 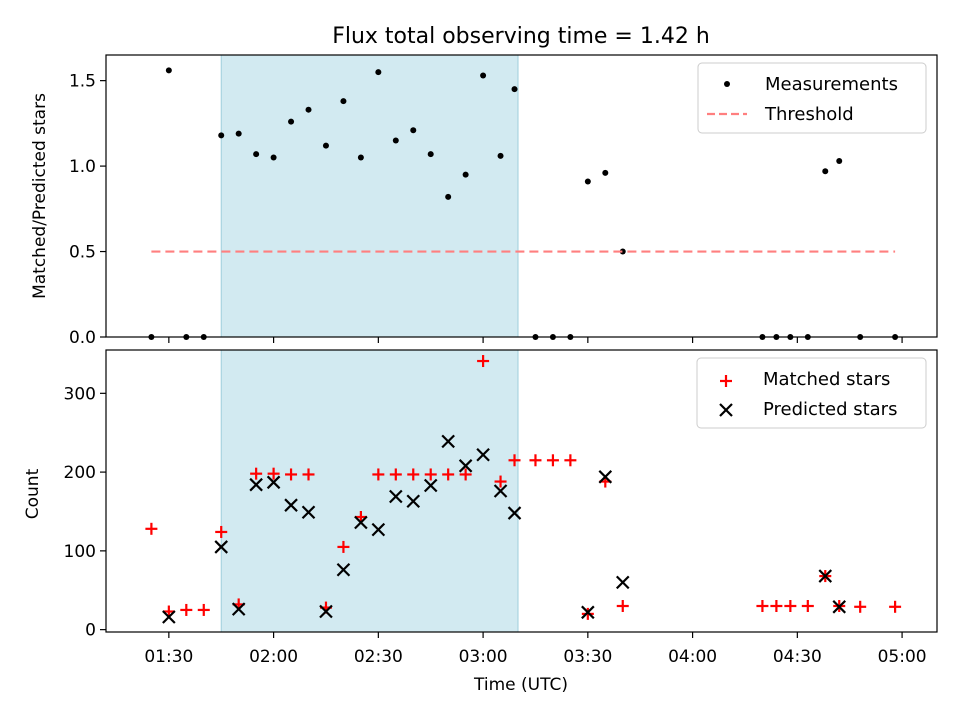 I want to click on x-tick-label: 04:30, so click(x=797, y=657).